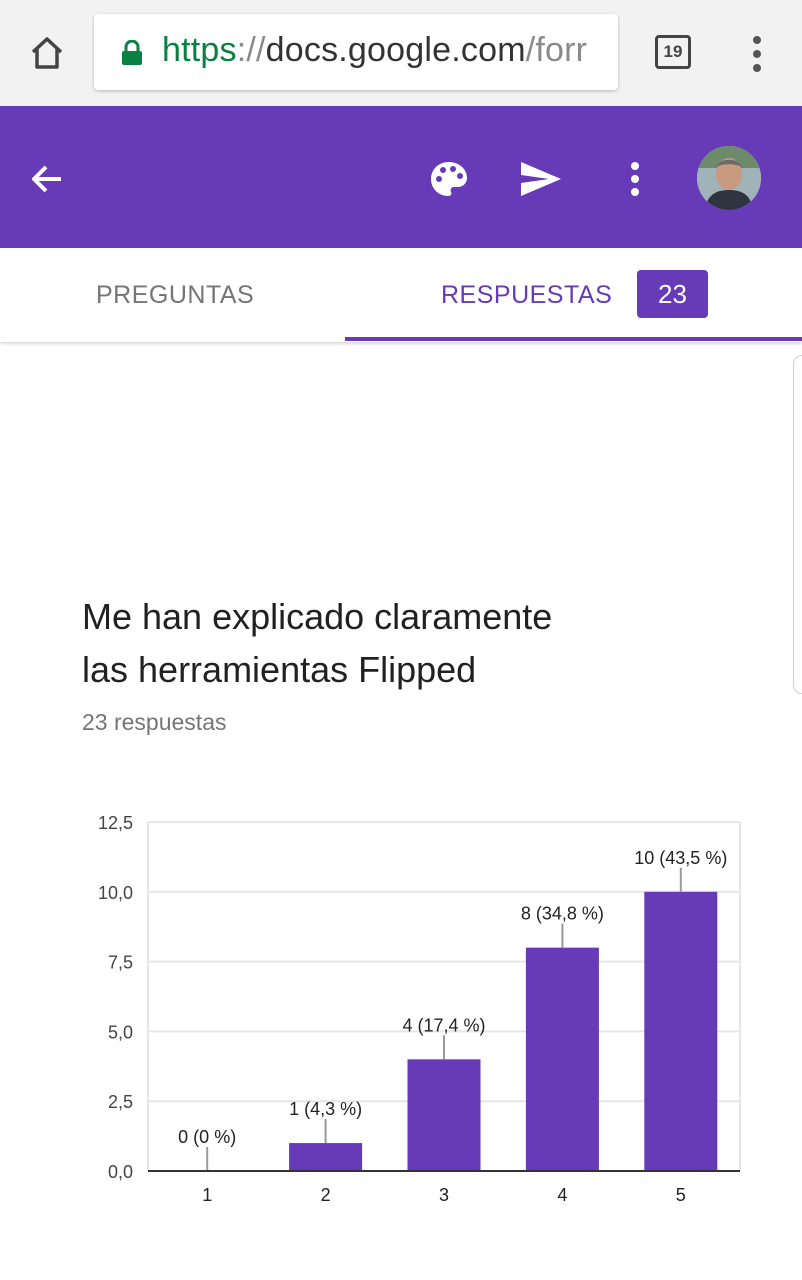 The image size is (802, 1280). I want to click on home-icon, so click(47, 53).